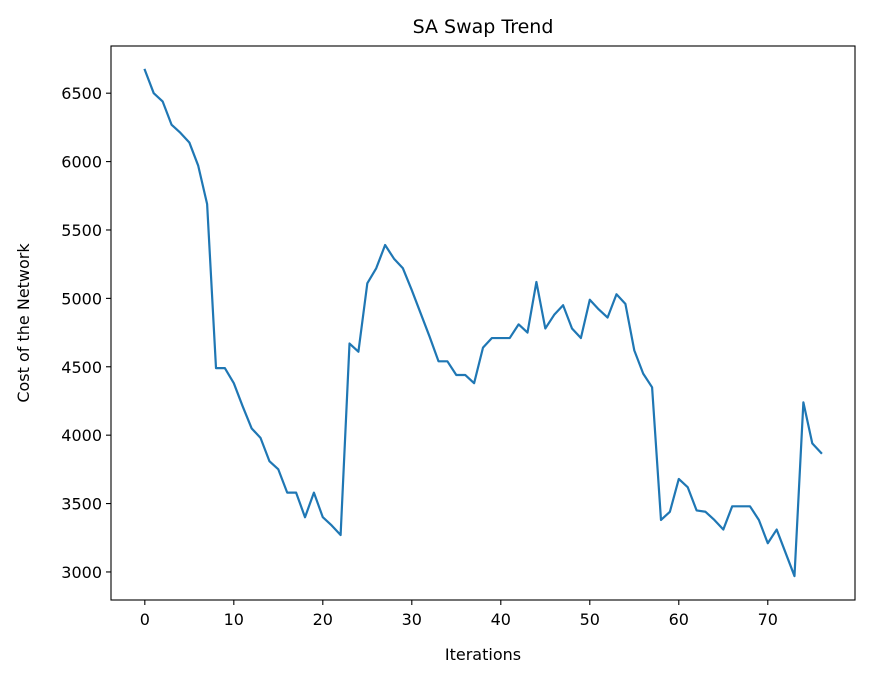  What do you see at coordinates (81, 162) in the screenshot?
I see `y-tick-label: 6000` at bounding box center [81, 162].